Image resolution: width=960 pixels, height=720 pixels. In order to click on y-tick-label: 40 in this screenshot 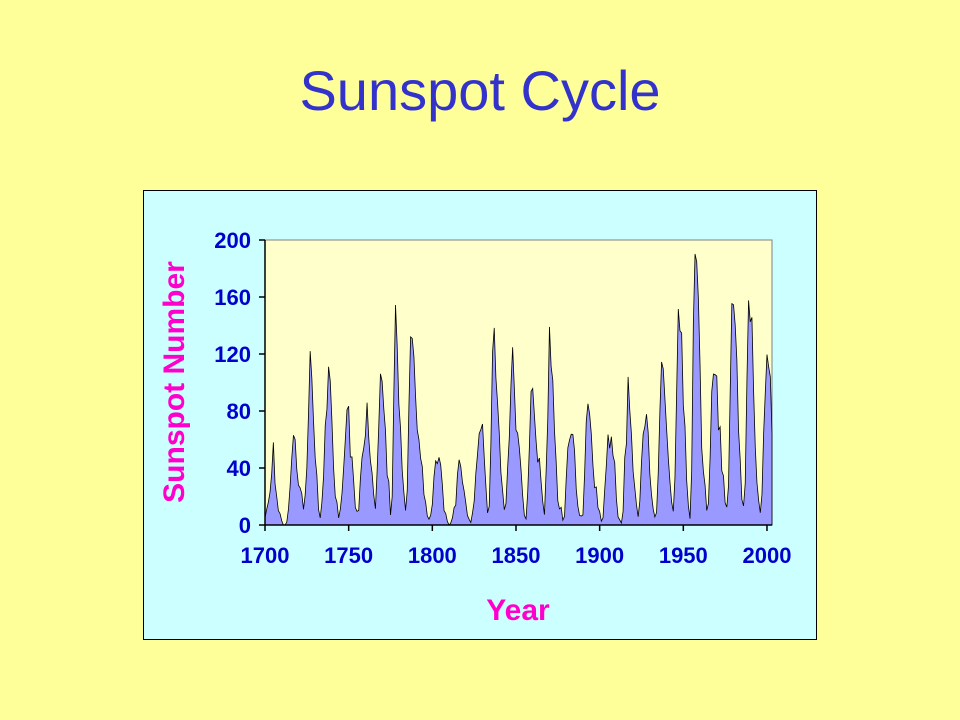, I will do `click(239, 468)`.